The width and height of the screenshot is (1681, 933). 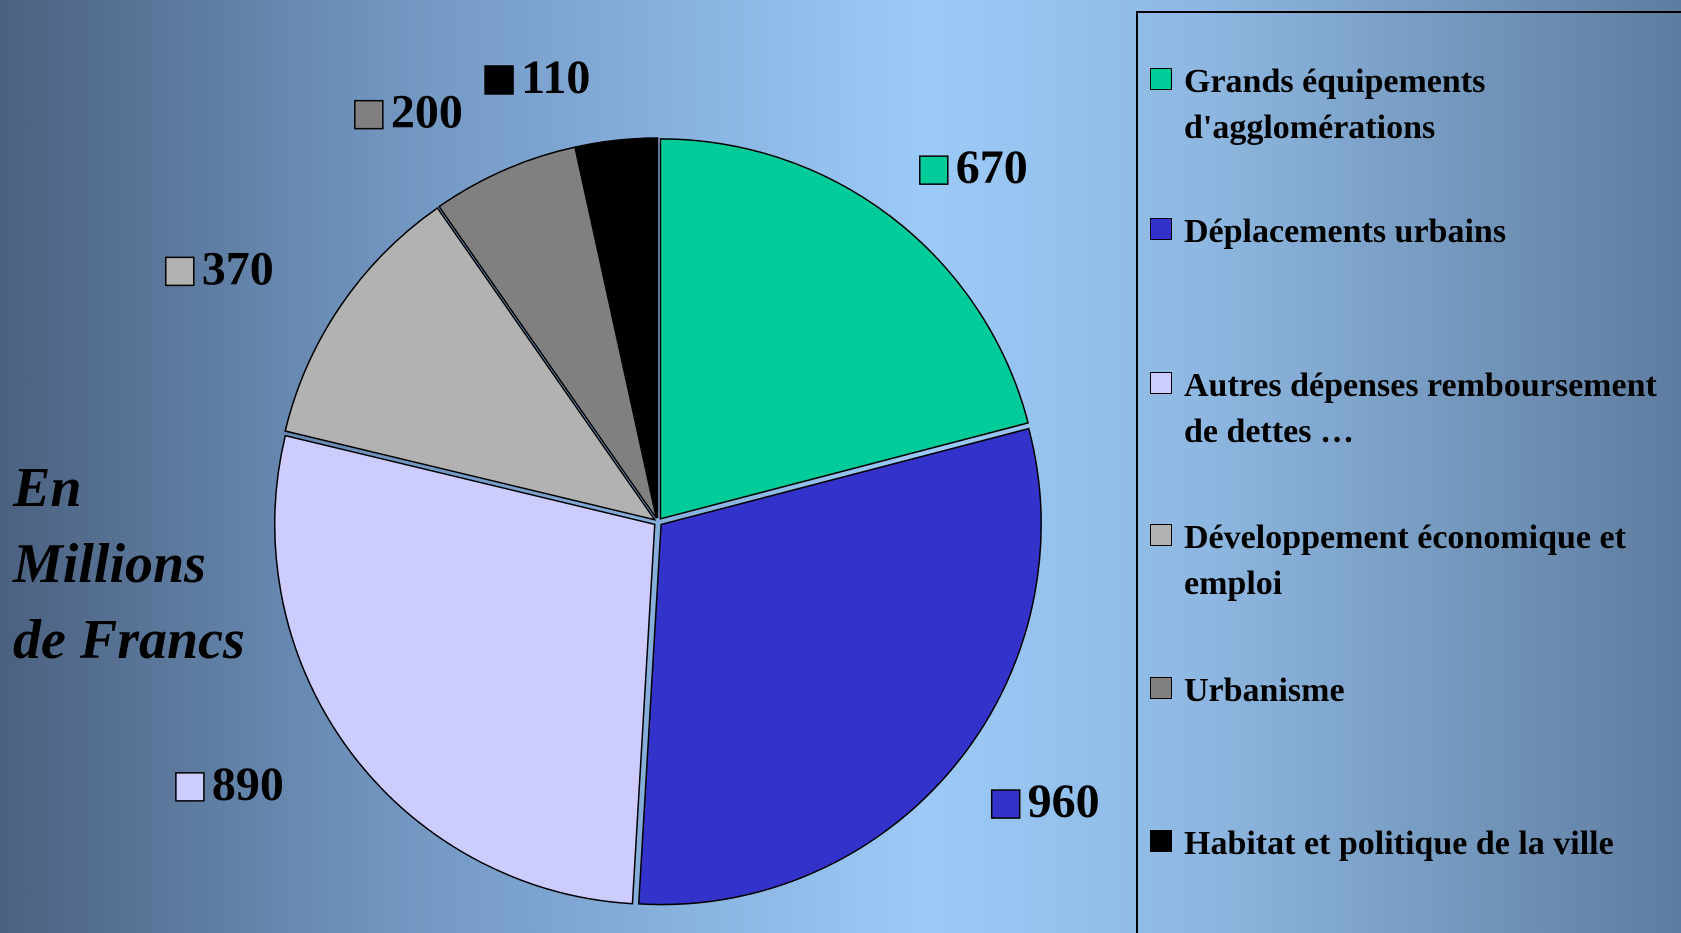 I want to click on data-label: 110, so click(x=555, y=77).